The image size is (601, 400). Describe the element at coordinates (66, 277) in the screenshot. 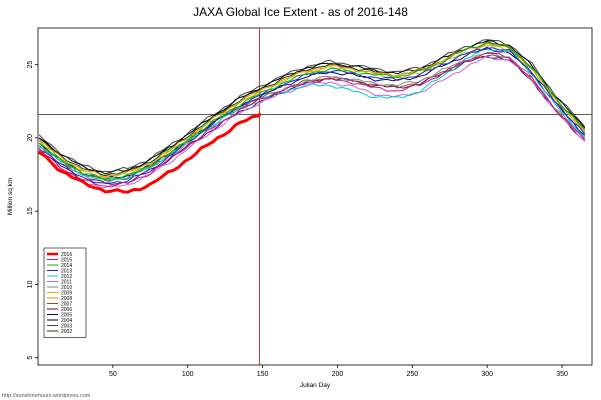

I see `legend-label-2012: 2012` at that location.